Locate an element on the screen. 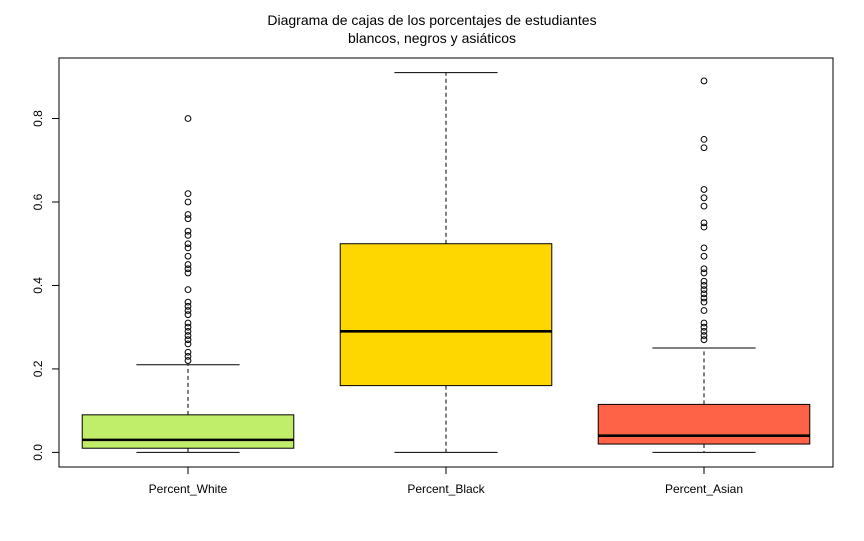 Image resolution: width=864 pixels, height=541 pixels. x-tick-label: Percent_Black is located at coordinates (446, 489).